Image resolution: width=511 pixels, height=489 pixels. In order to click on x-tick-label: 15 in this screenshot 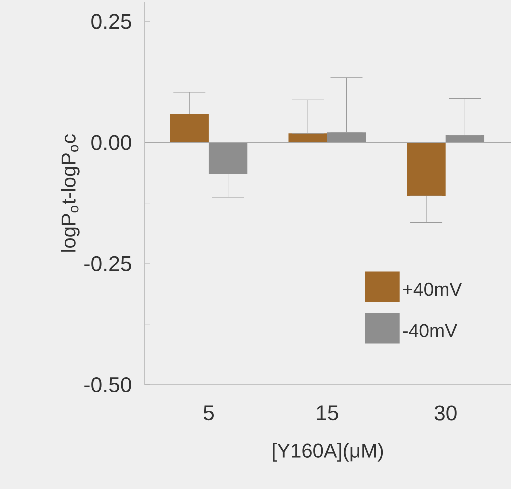, I will do `click(327, 413)`.